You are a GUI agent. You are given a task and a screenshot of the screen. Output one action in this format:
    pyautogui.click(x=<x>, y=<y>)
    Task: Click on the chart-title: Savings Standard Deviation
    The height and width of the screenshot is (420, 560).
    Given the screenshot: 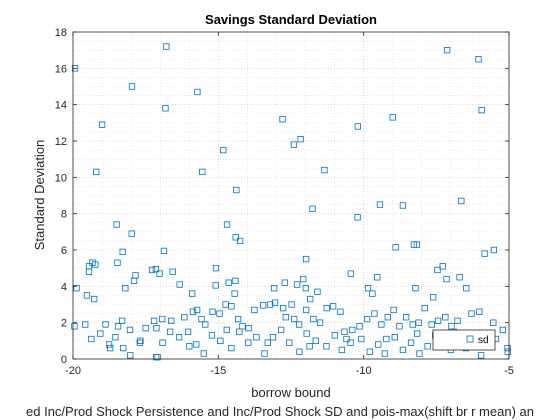 What is the action you would take?
    pyautogui.click(x=291, y=19)
    